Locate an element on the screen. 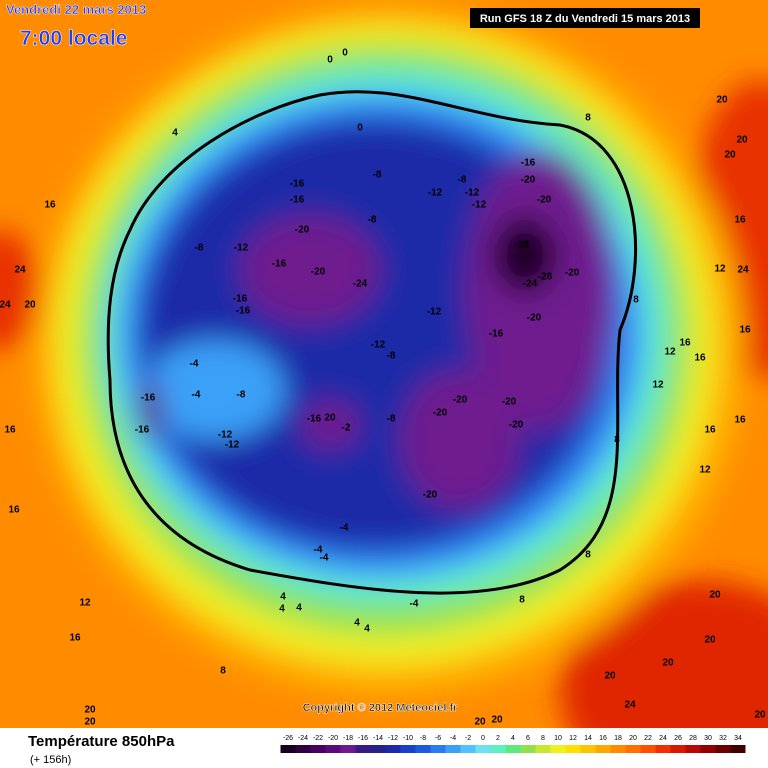  contour-label: 12 is located at coordinates (658, 385).